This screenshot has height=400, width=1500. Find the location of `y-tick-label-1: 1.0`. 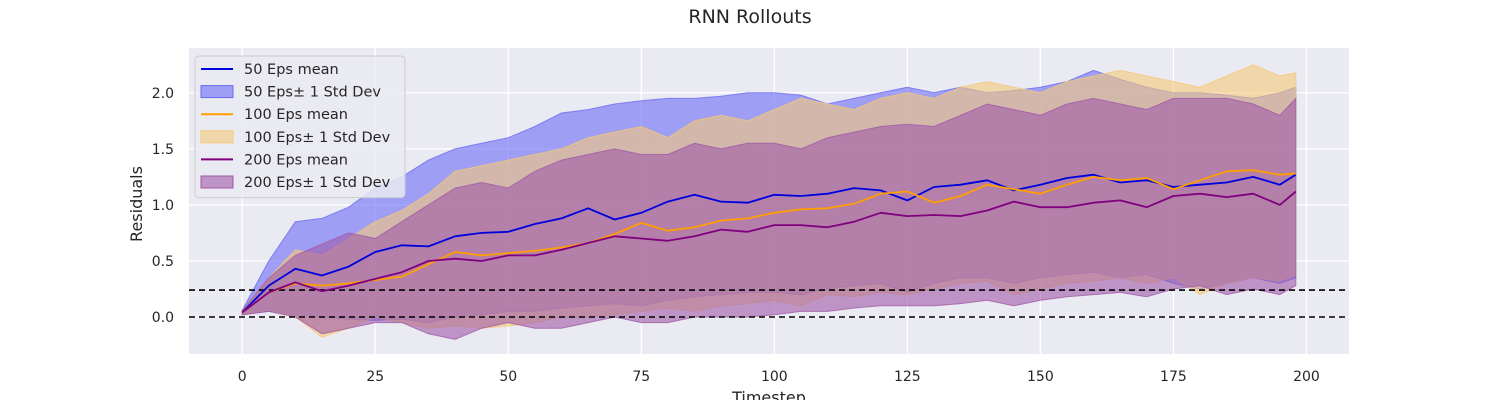

y-tick-label-1: 1.0 is located at coordinates (163, 206).